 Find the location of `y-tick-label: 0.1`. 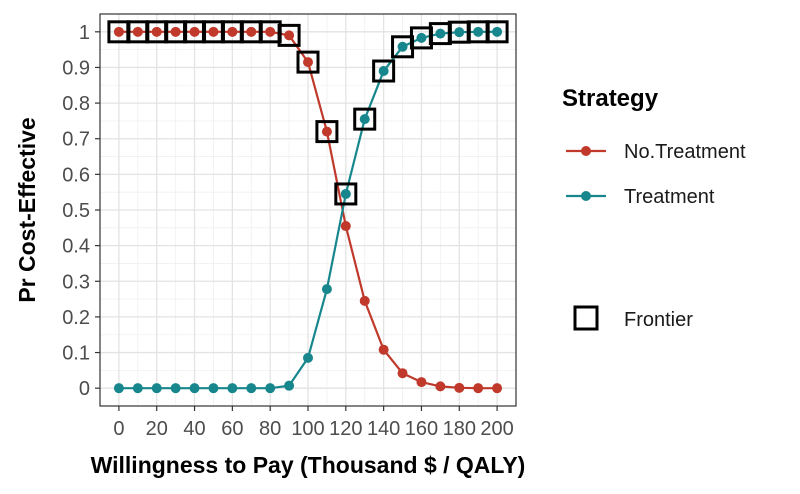

y-tick-label: 0.1 is located at coordinates (76, 354).